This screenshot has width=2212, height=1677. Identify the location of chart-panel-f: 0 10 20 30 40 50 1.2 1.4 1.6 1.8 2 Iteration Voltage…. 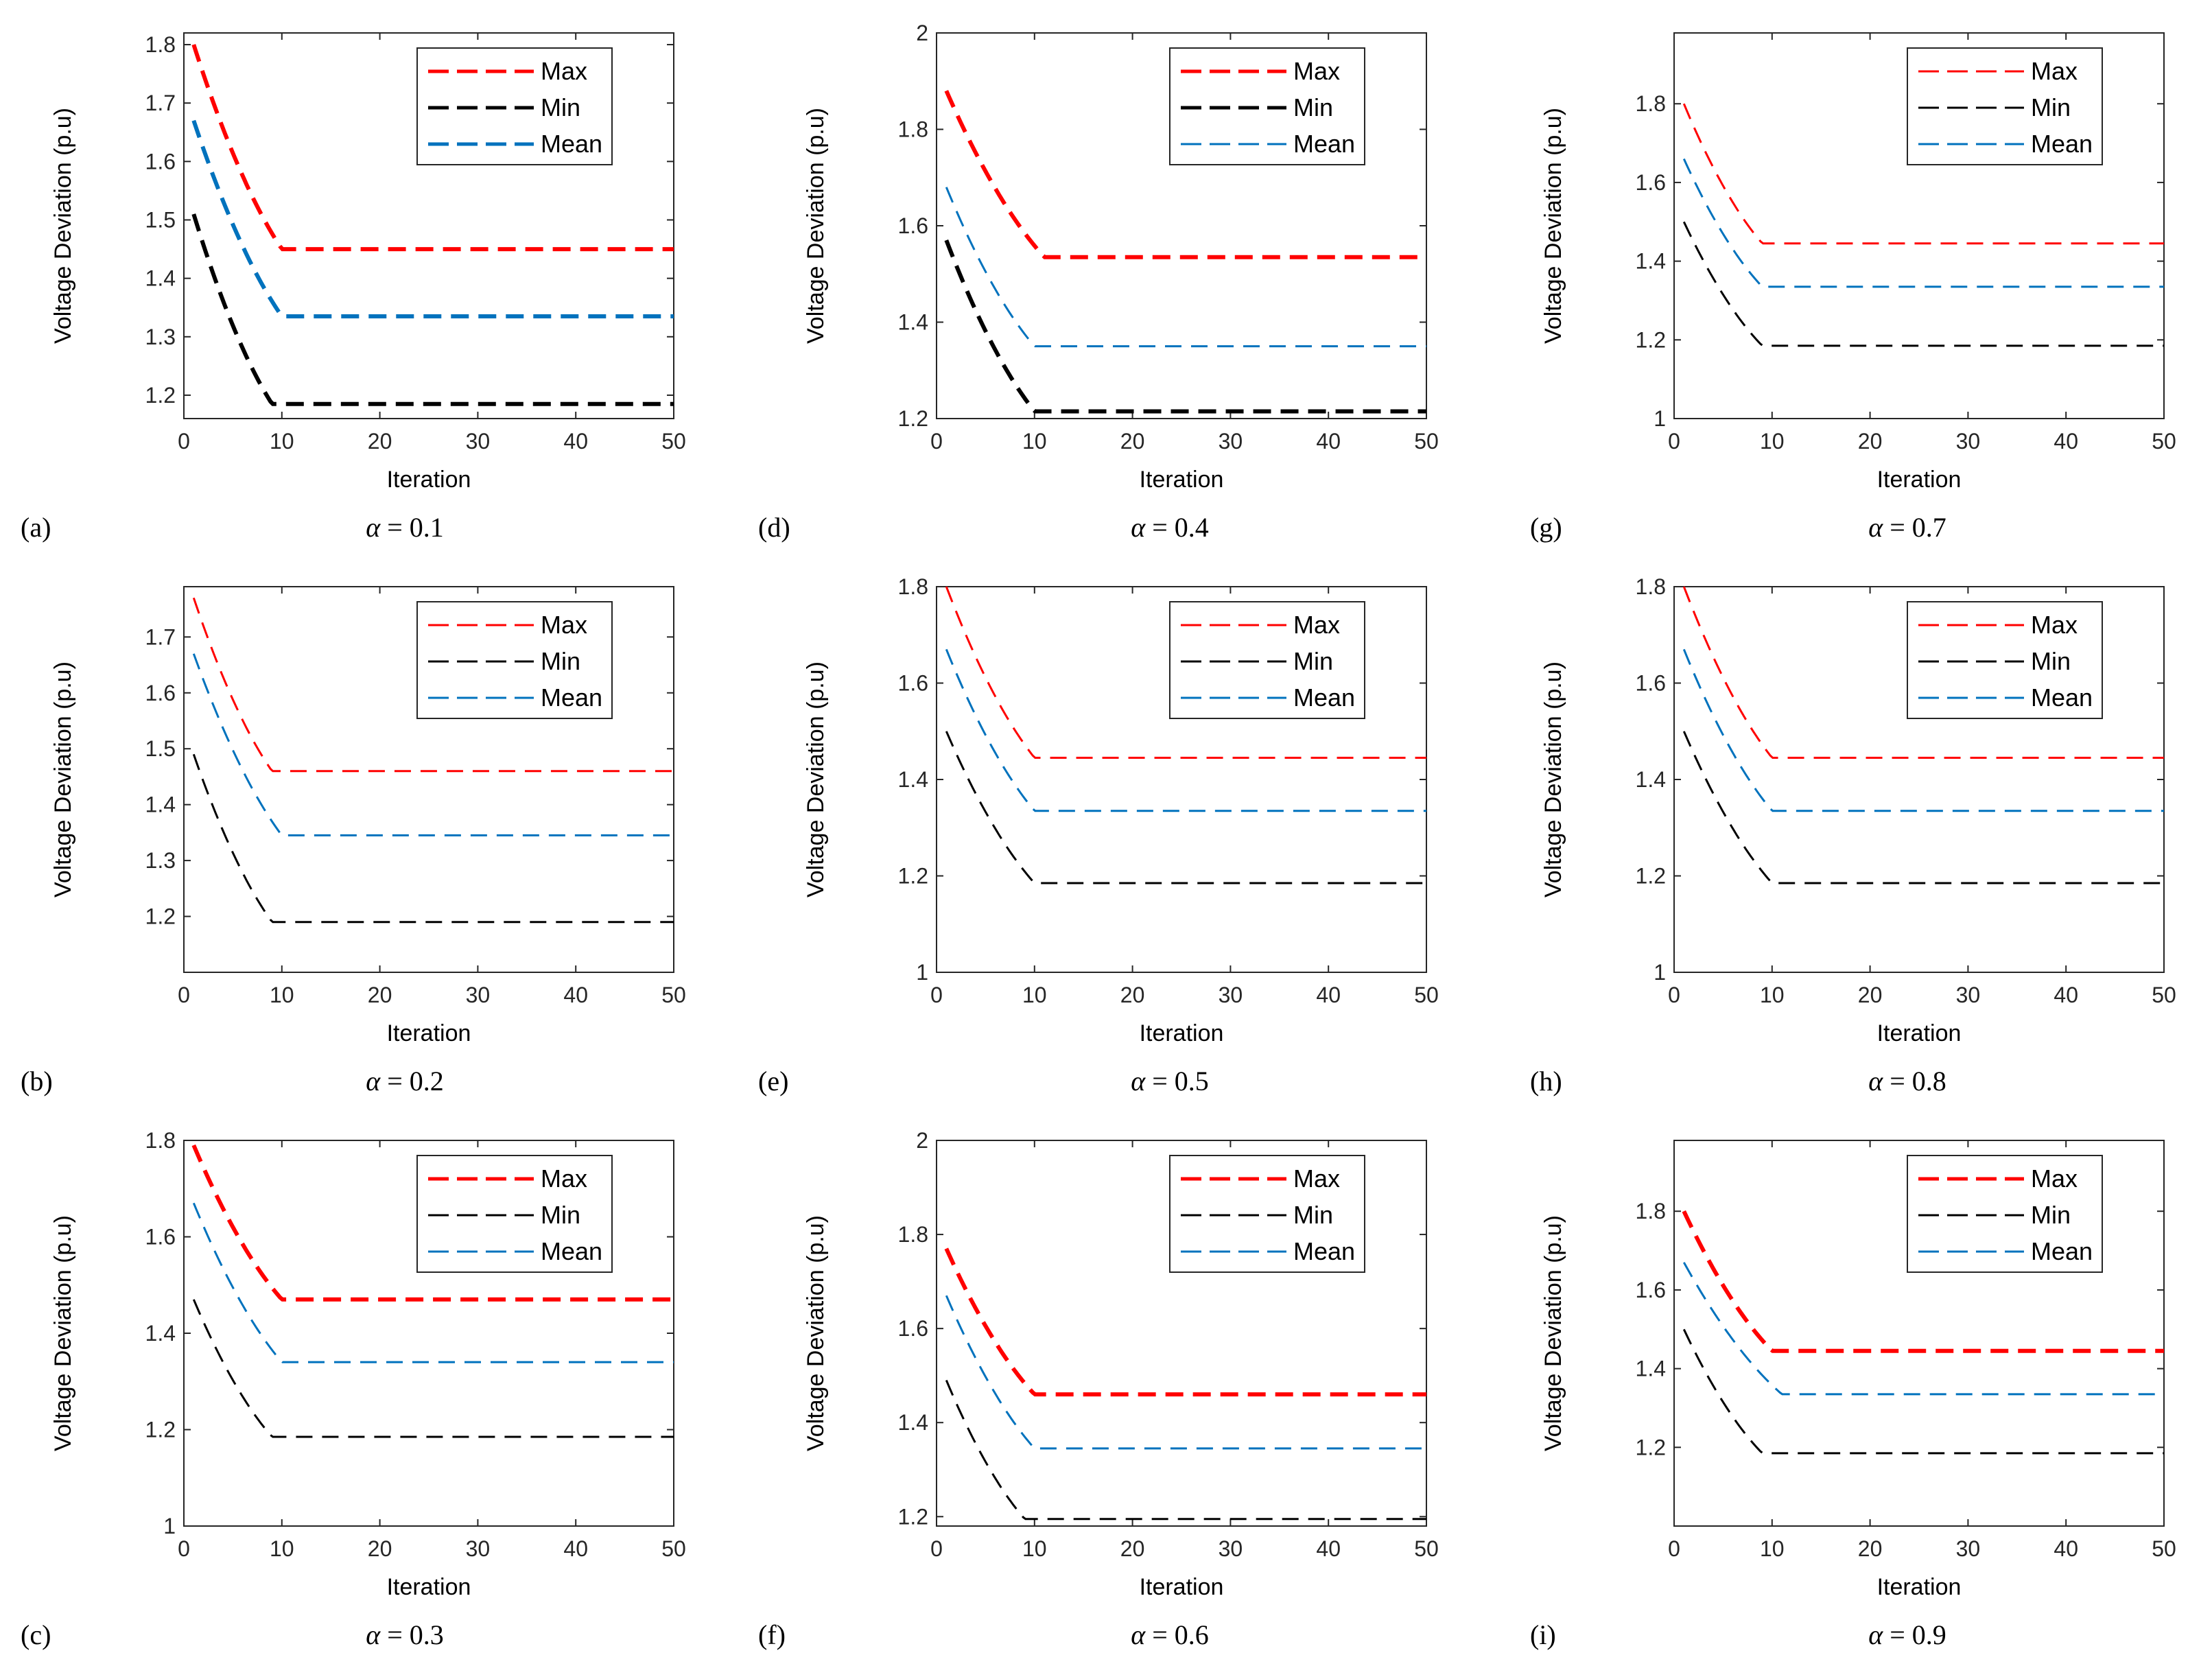
(1098, 1389).